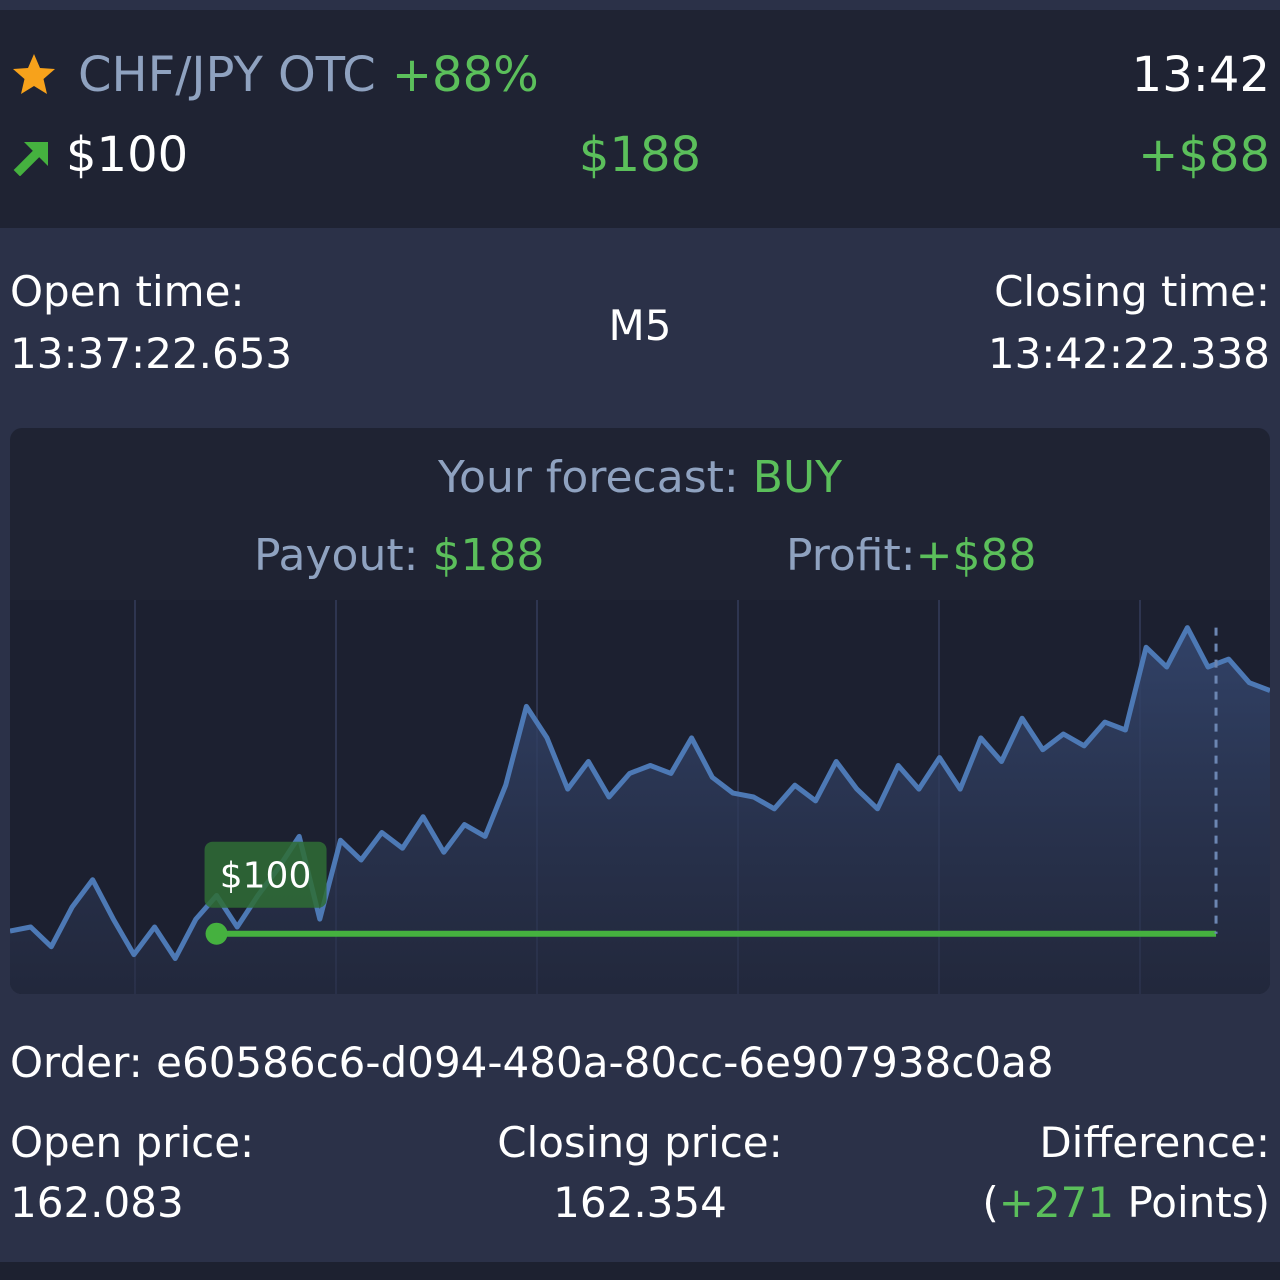 The height and width of the screenshot is (1280, 1280). I want to click on payout-line: Payout: $188, so click(399, 556).